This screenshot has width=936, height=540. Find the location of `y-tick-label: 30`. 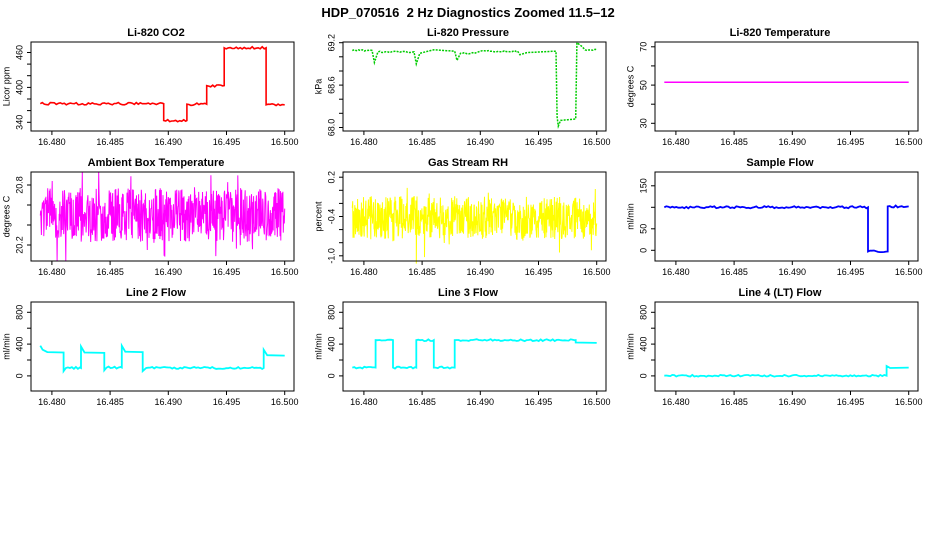

y-tick-label: 30 is located at coordinates (643, 123).